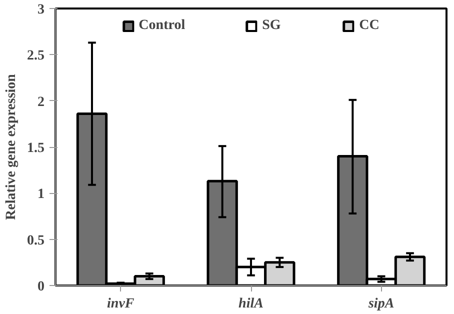 This screenshot has width=454, height=314. Describe the element at coordinates (35, 240) in the screenshot. I see `y-tick-label: 0.5` at that location.